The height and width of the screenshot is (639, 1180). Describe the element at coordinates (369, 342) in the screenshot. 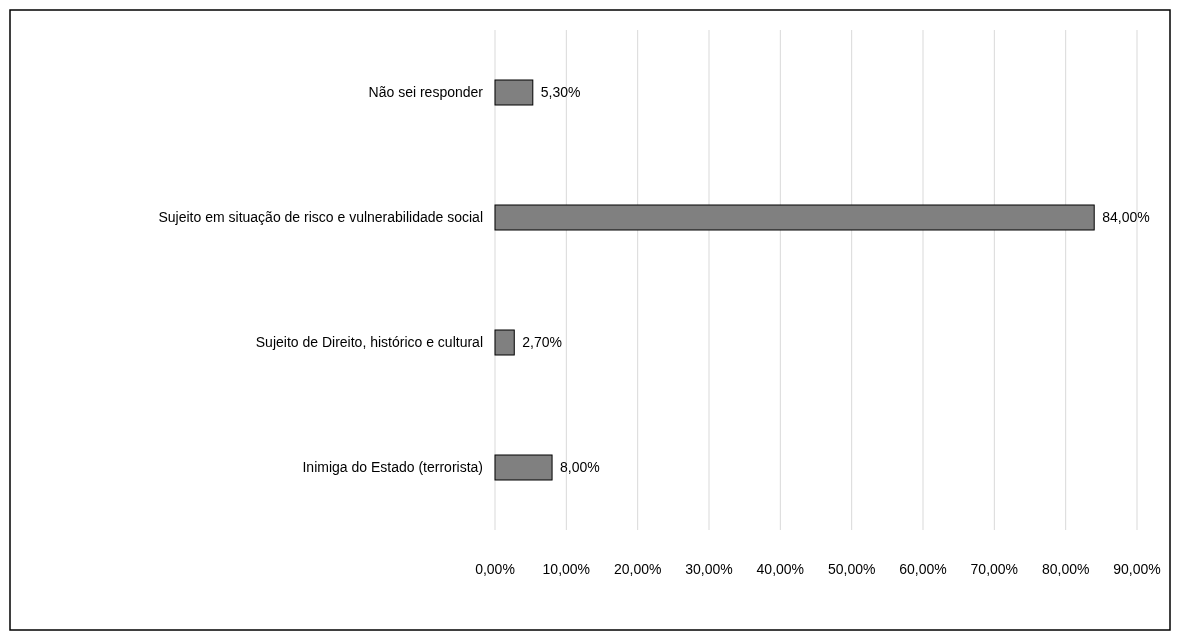

I see `y-tick-label: Sujeito de Direito, histórico e cultural` at that location.